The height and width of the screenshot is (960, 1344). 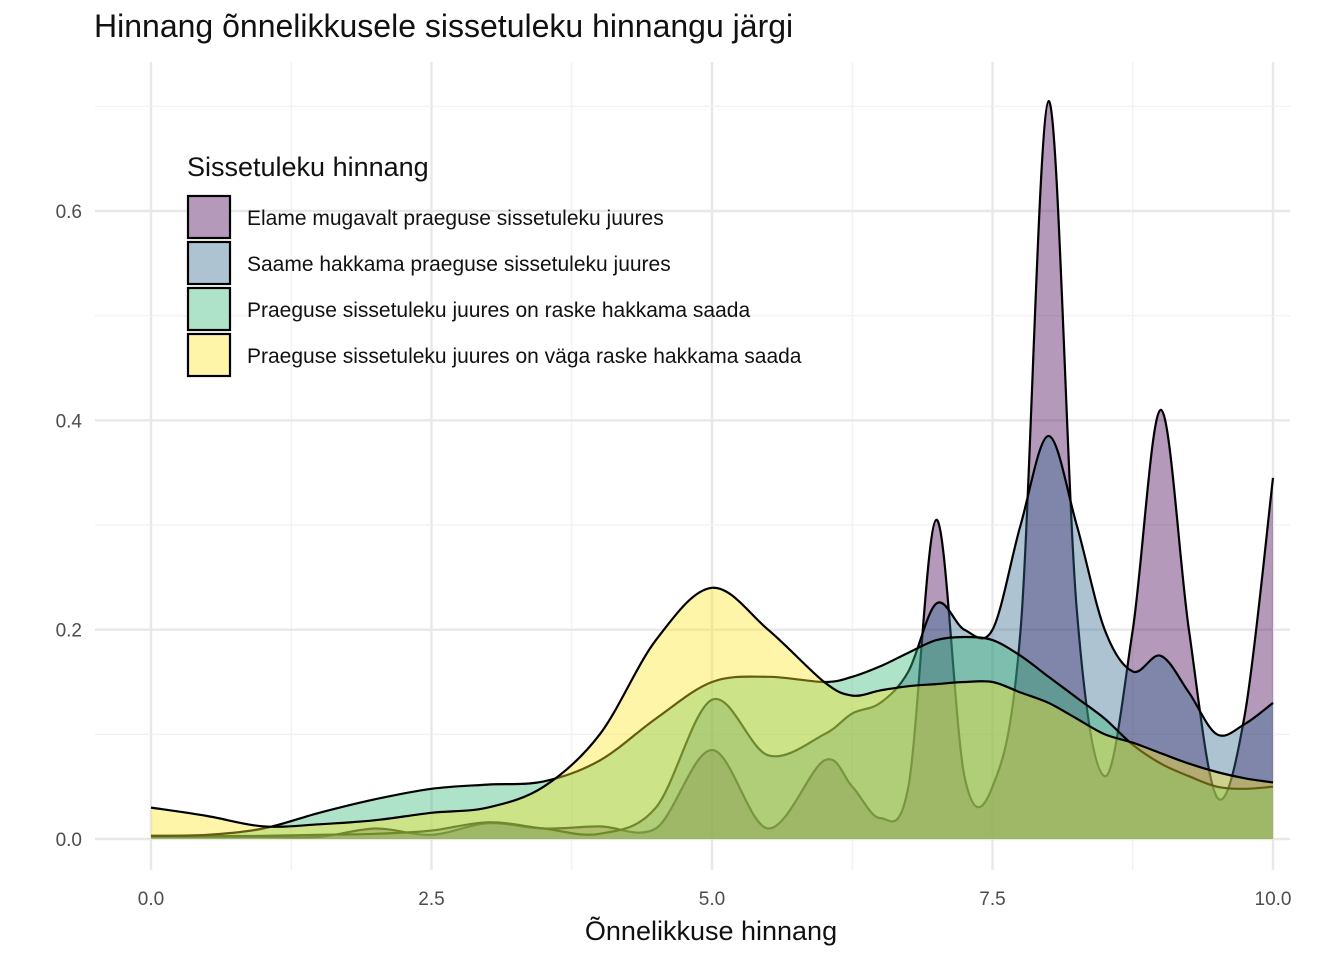 What do you see at coordinates (1273, 899) in the screenshot?
I see `x-tick-label: 10.0` at bounding box center [1273, 899].